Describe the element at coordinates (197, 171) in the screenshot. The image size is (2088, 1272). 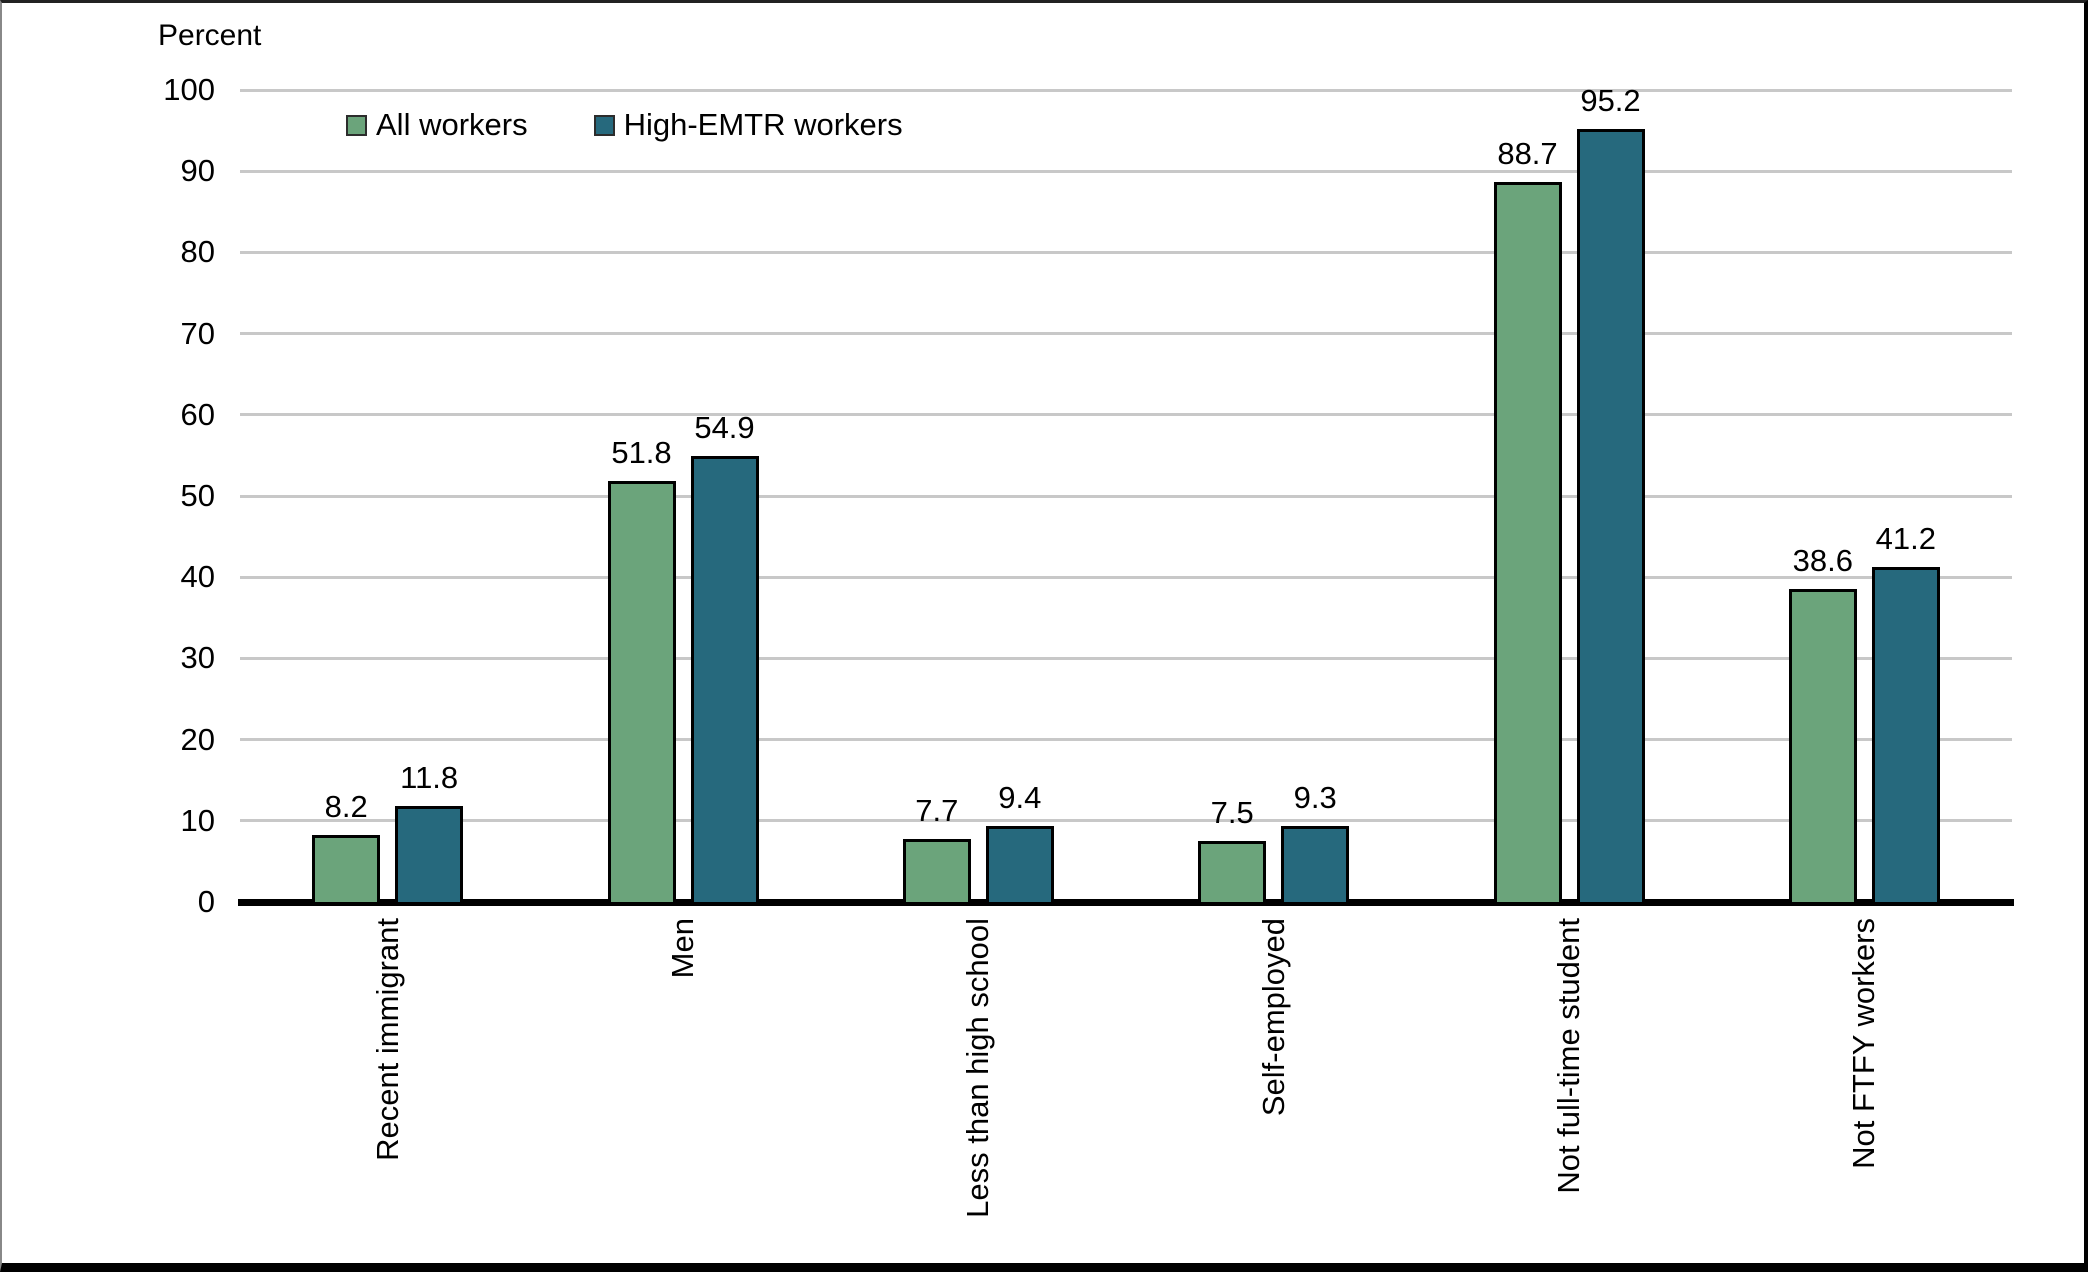
I see `y-tick-label-90: 90` at that location.